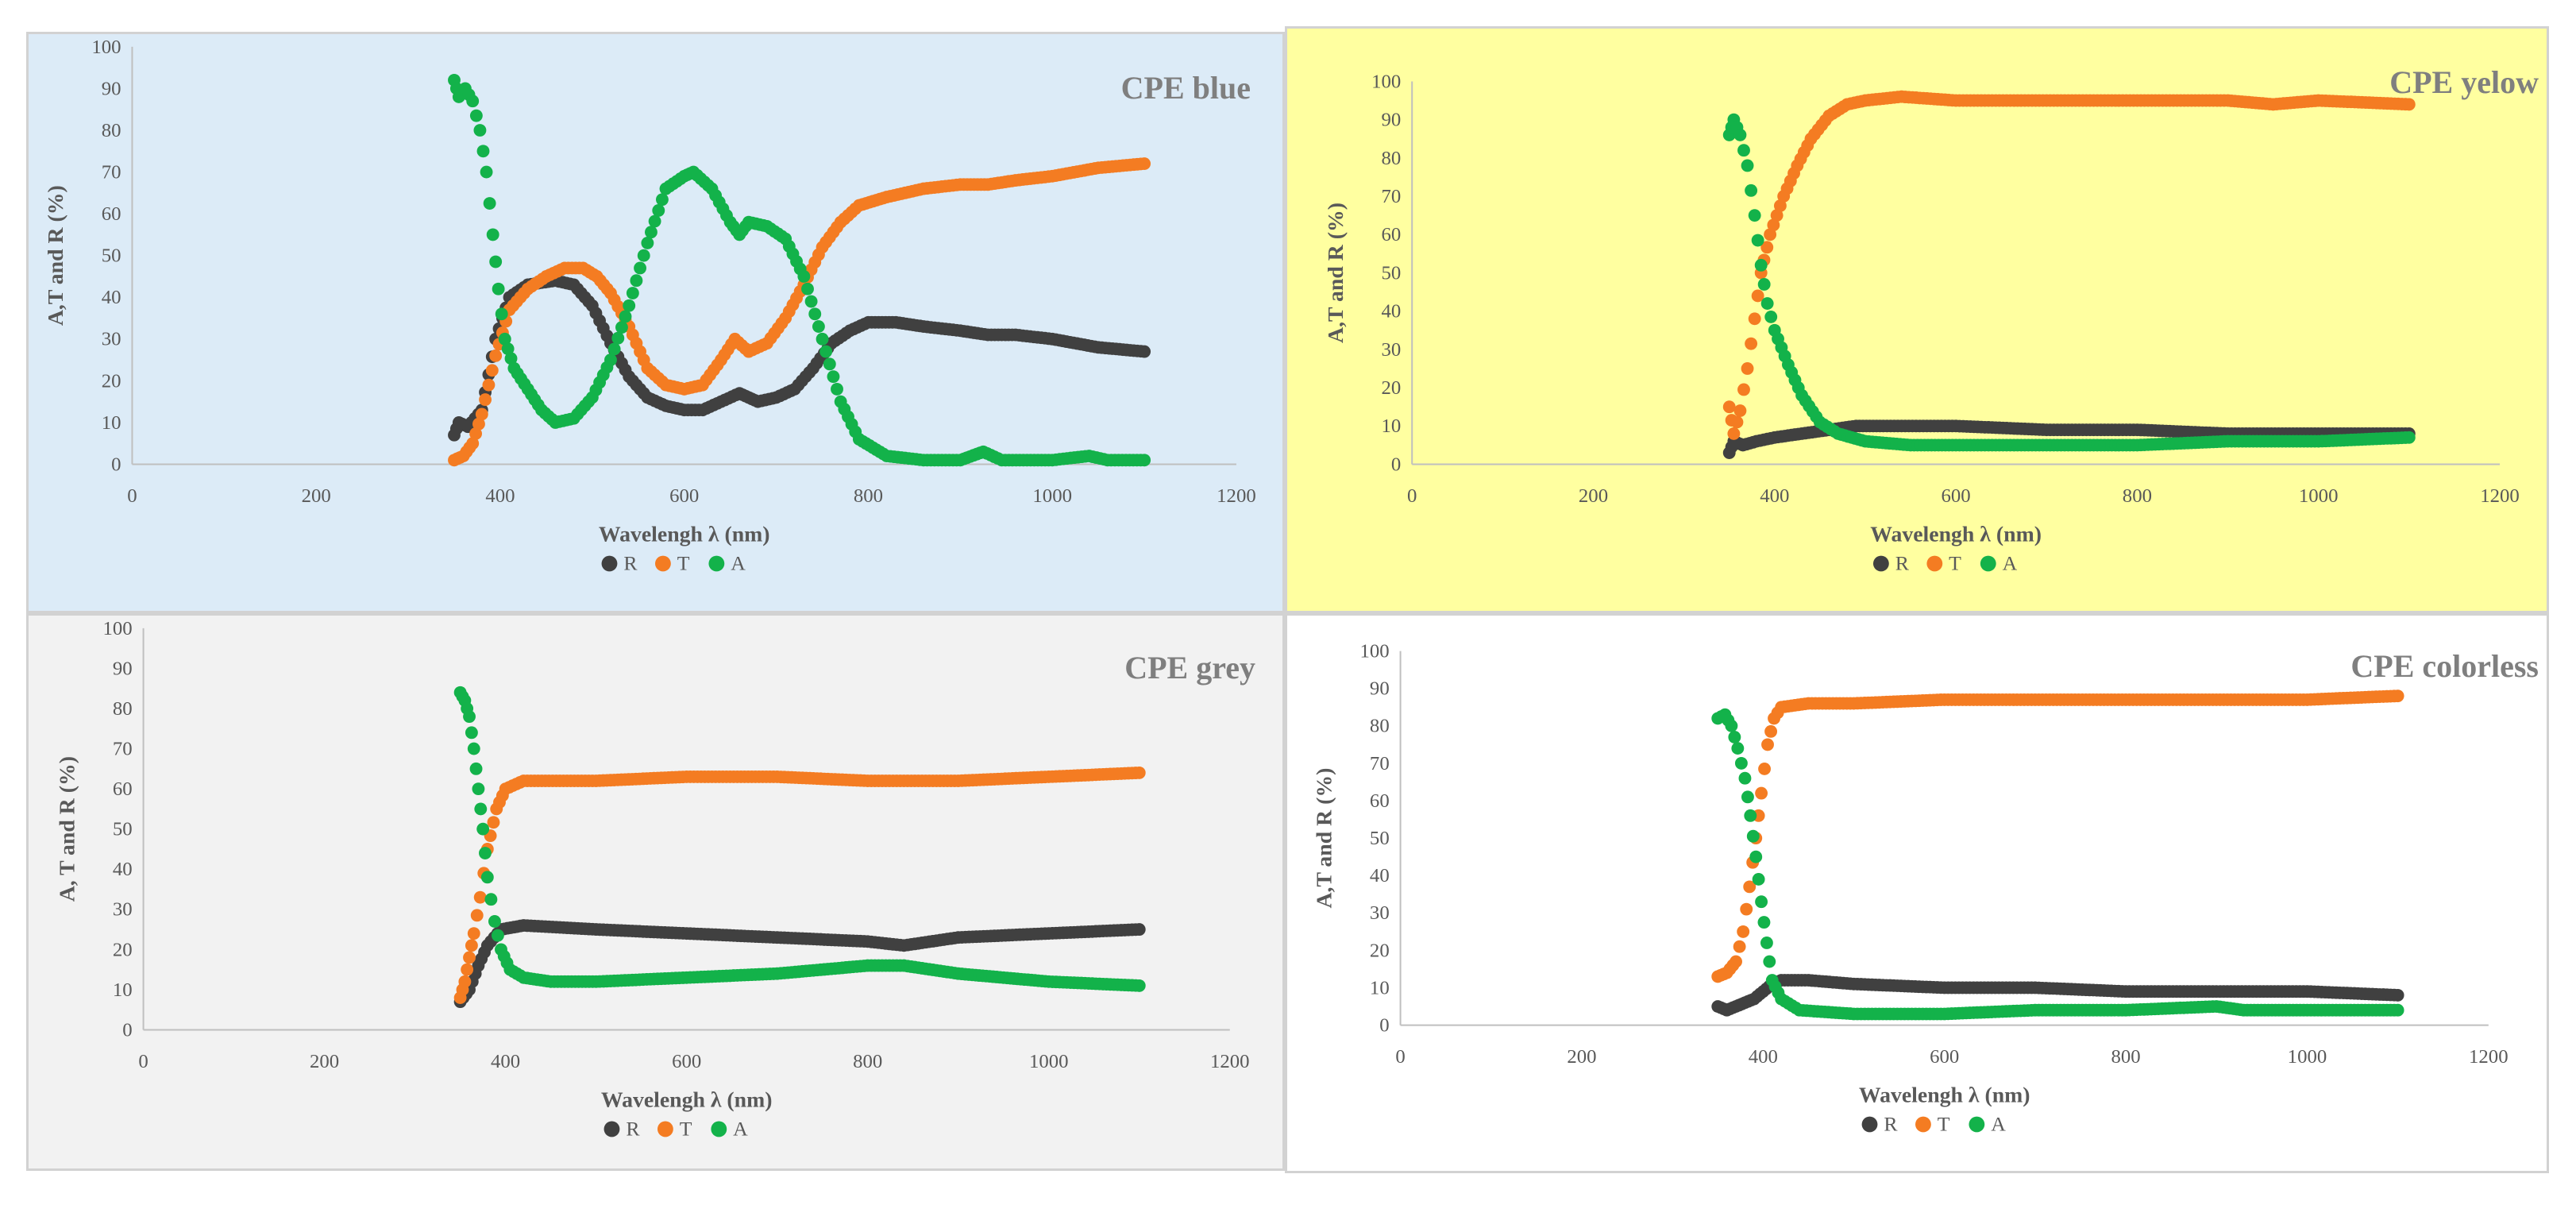  I want to click on x-tick-label: 800, so click(867, 1061).